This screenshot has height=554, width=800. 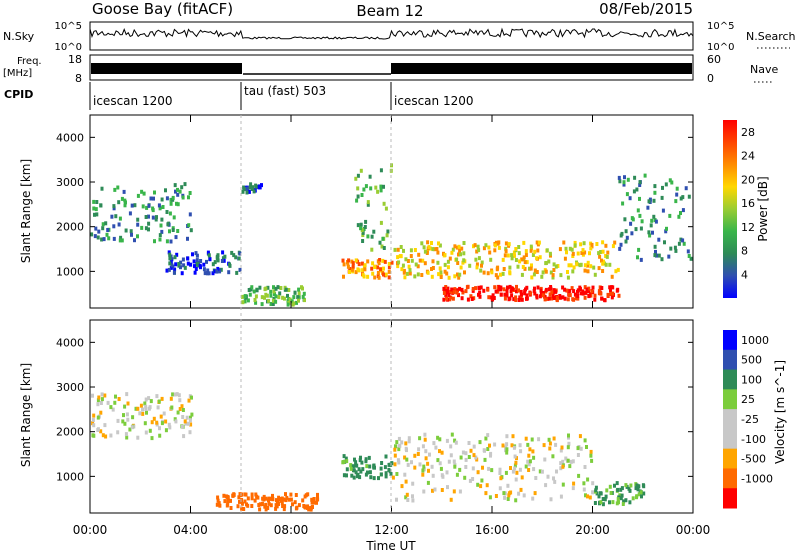 What do you see at coordinates (646, 9) in the screenshot?
I see `date-title: 08/Feb/2015` at bounding box center [646, 9].